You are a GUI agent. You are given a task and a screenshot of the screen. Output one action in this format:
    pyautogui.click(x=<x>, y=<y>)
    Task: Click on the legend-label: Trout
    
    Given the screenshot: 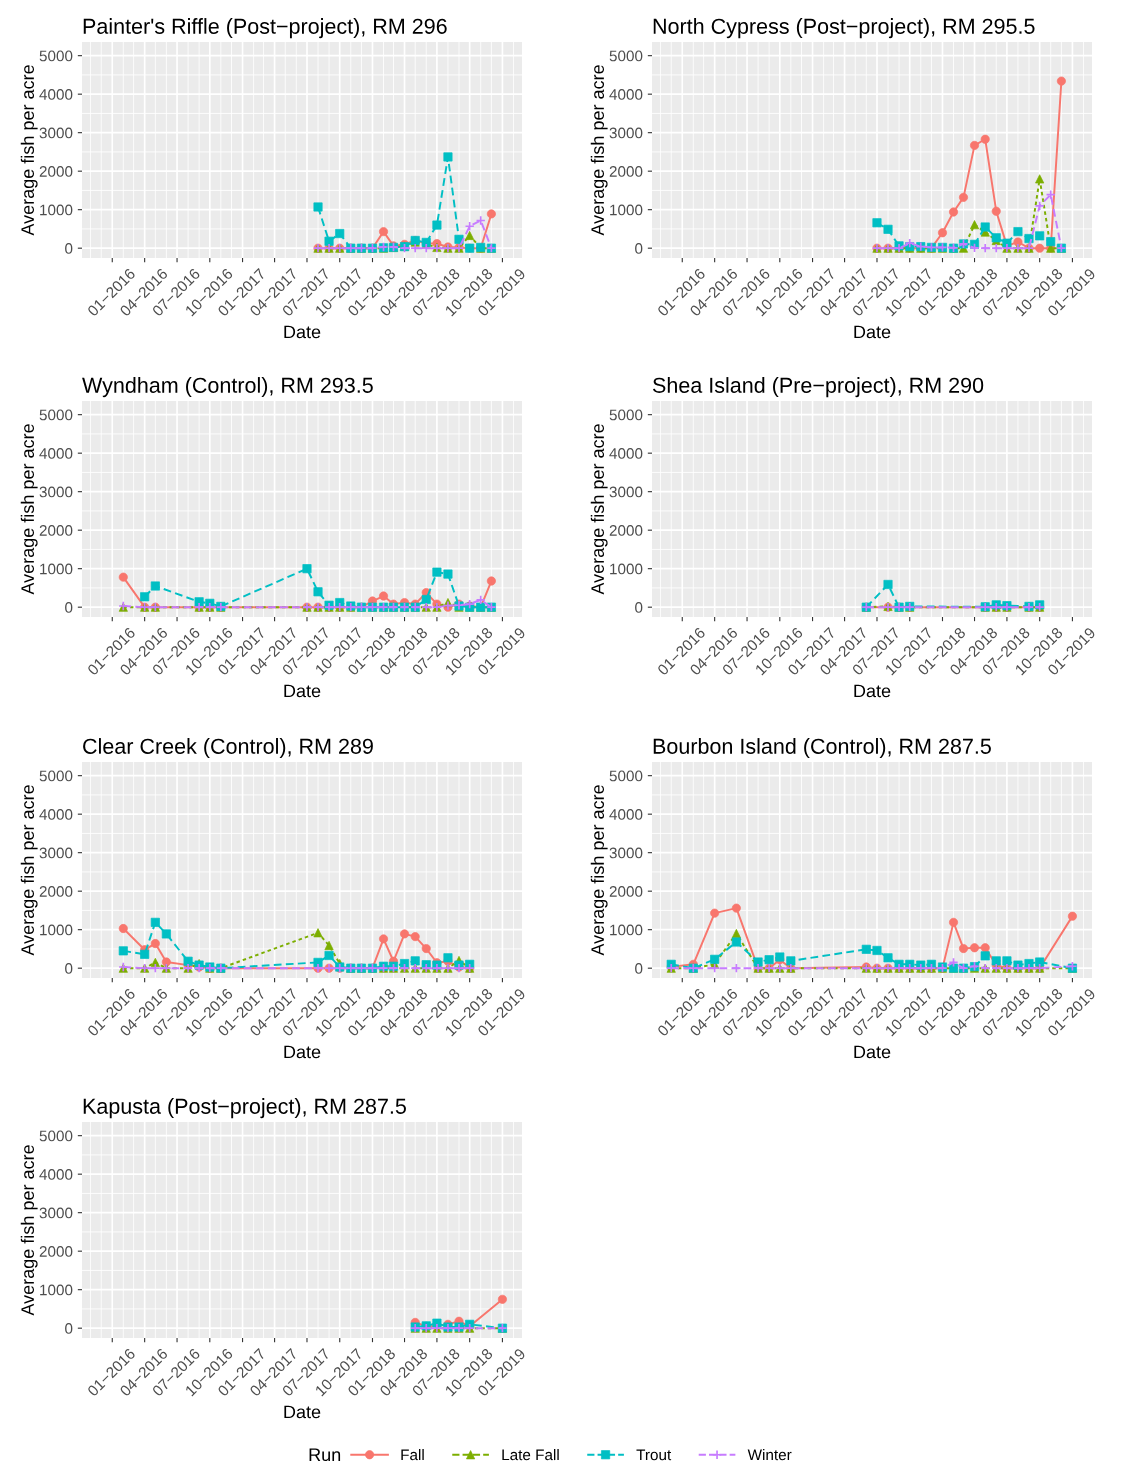 What is the action you would take?
    pyautogui.click(x=654, y=1455)
    